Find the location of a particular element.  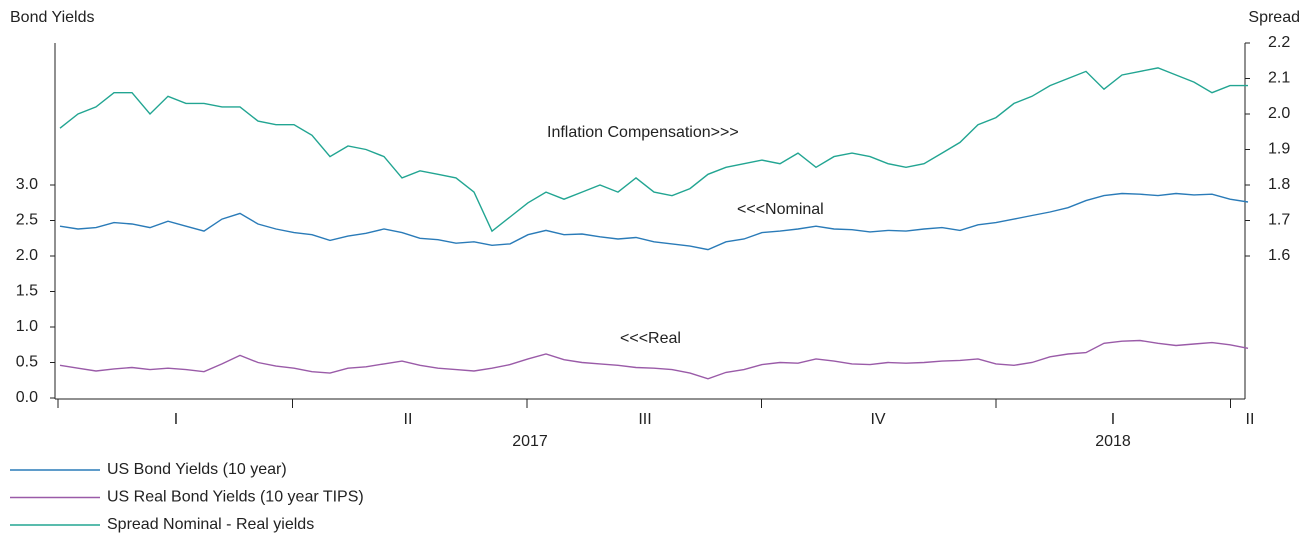

x-tick-label: IV is located at coordinates (877, 419).